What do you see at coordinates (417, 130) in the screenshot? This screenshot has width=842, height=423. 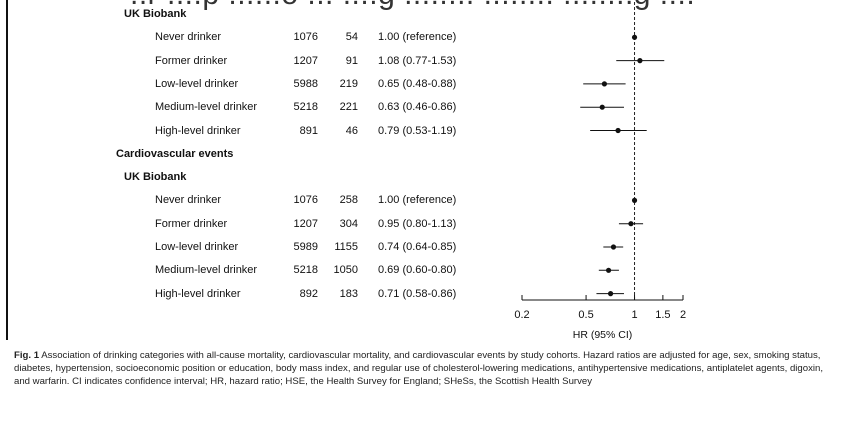 I see `row-hr-ci: 0.79 (0.53-1.19)` at bounding box center [417, 130].